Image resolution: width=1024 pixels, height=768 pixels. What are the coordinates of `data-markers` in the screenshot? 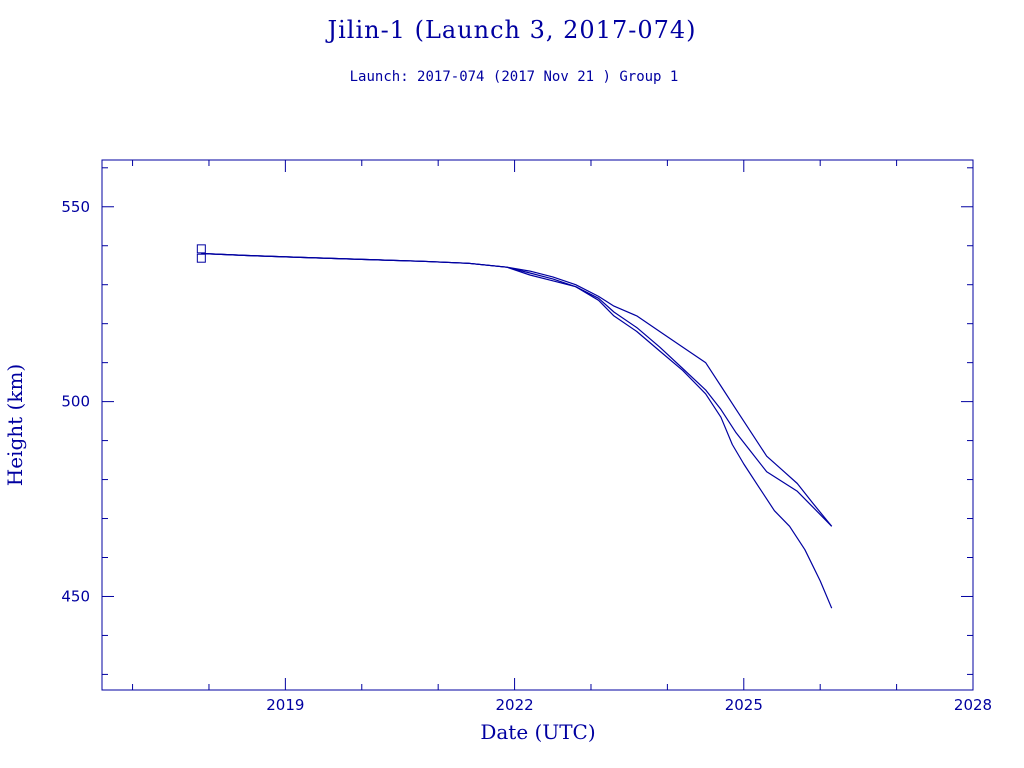 It's located at (201, 253).